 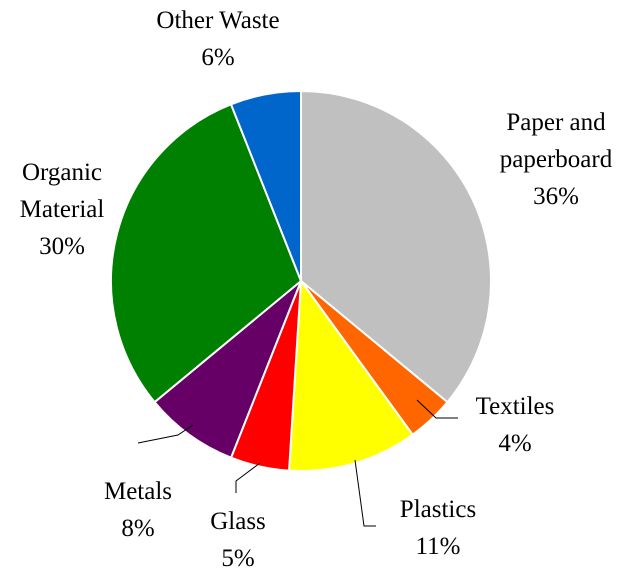 I want to click on data-label-percent: 11%, so click(x=438, y=546).